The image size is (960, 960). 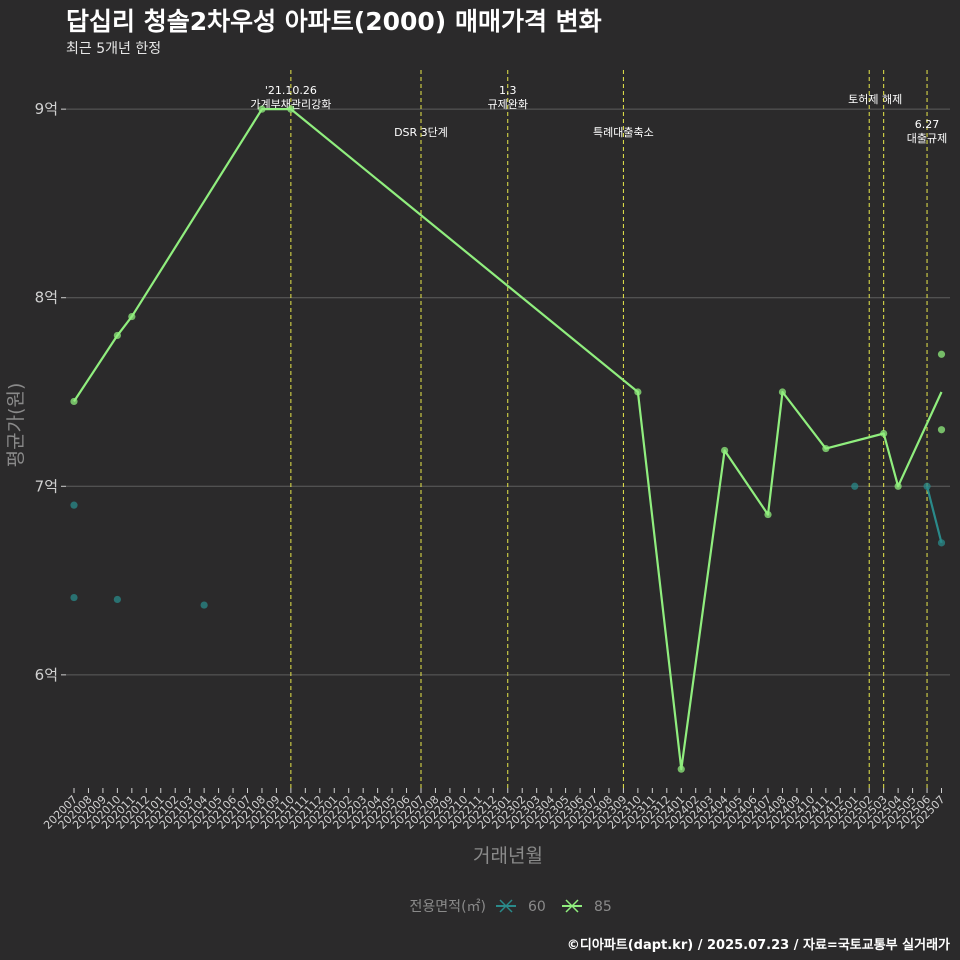 What do you see at coordinates (46, 298) in the screenshot?
I see `y-tick-label: 8억` at bounding box center [46, 298].